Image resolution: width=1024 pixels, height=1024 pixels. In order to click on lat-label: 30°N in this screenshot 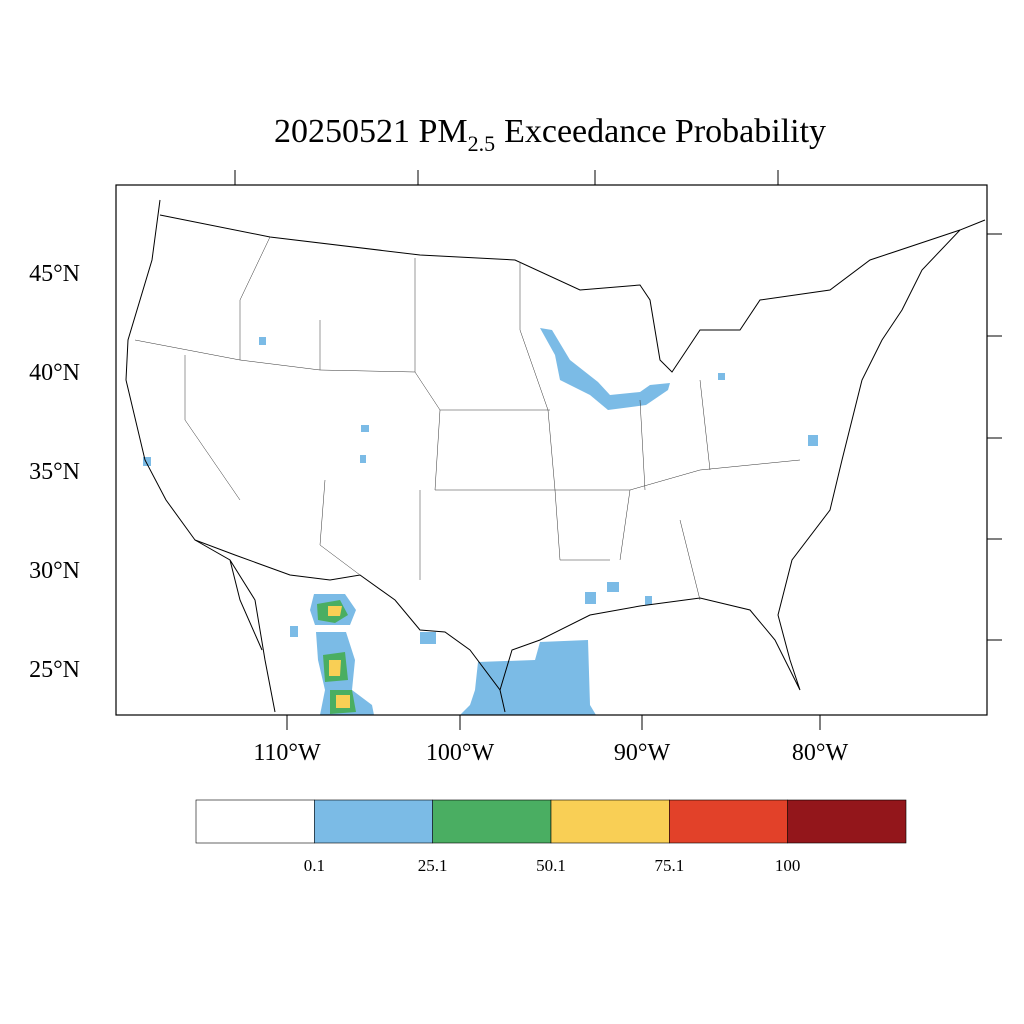, I will do `click(54, 571)`.